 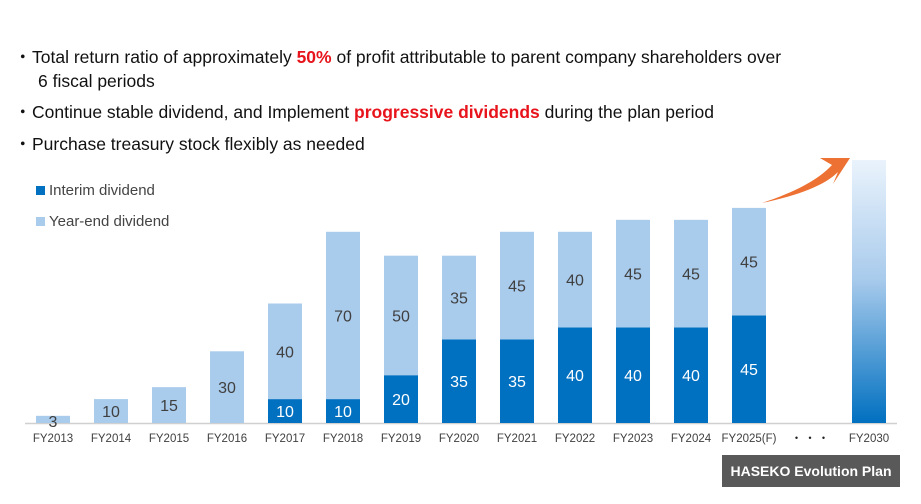 I want to click on legend-interim: Interim dividend, so click(x=95, y=190).